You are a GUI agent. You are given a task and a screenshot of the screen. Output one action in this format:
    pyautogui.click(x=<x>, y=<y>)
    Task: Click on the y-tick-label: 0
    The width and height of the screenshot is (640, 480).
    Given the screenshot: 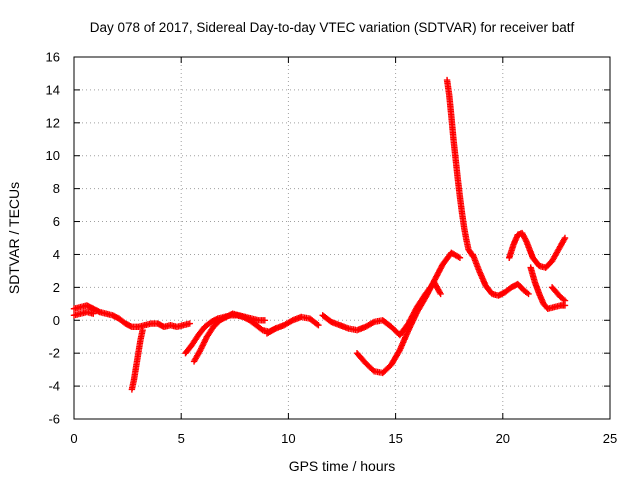 What is the action you would take?
    pyautogui.click(x=56, y=320)
    